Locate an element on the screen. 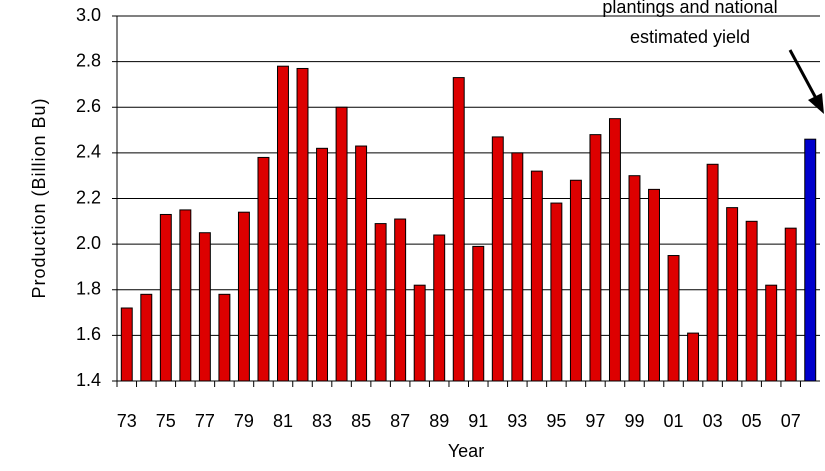 The image size is (825, 471). y-axis-label: Production (Billion Bu) is located at coordinates (39, 197).